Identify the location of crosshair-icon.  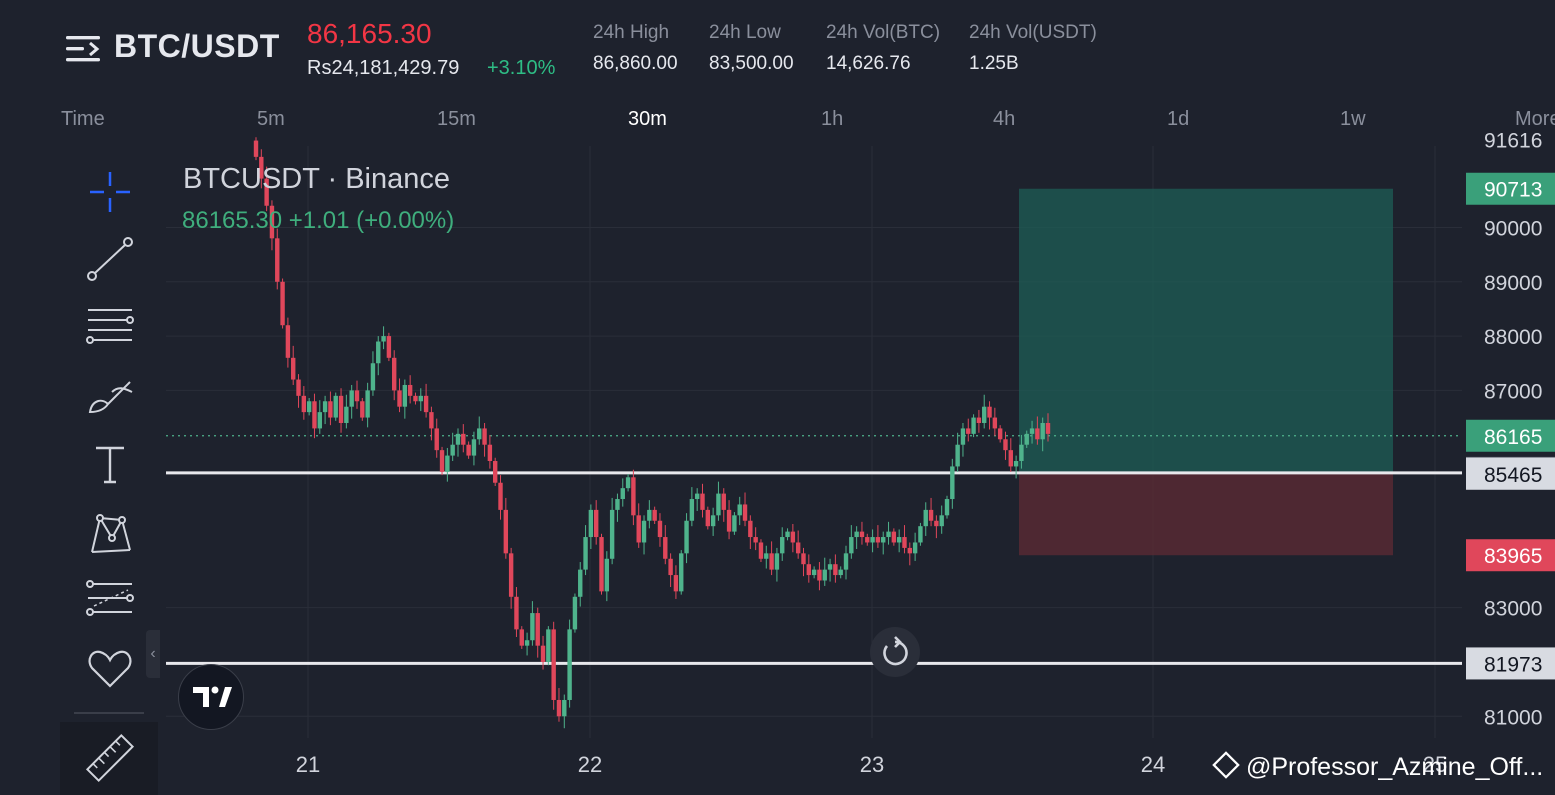
(110, 192).